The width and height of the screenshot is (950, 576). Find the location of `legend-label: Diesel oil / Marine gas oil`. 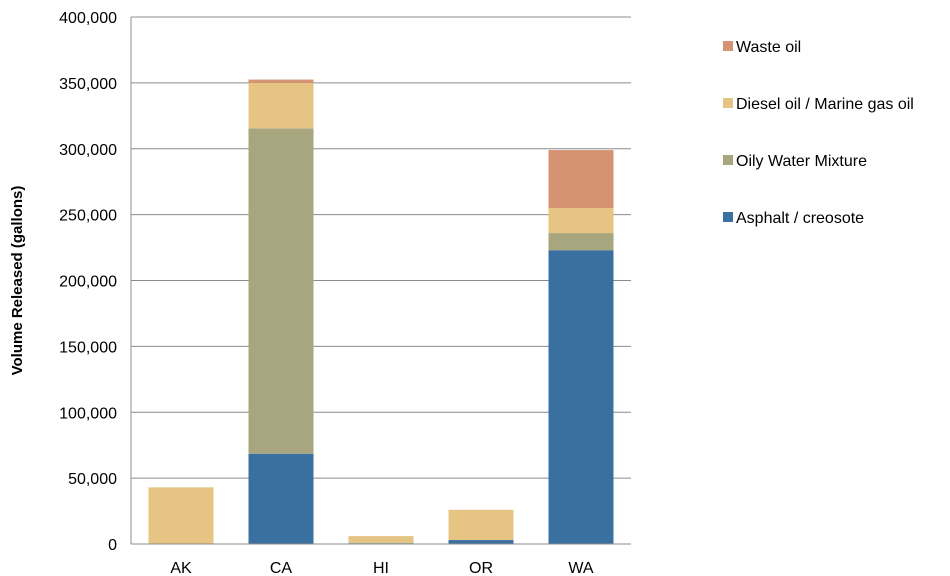

legend-label: Diesel oil / Marine gas oil is located at coordinates (825, 104).